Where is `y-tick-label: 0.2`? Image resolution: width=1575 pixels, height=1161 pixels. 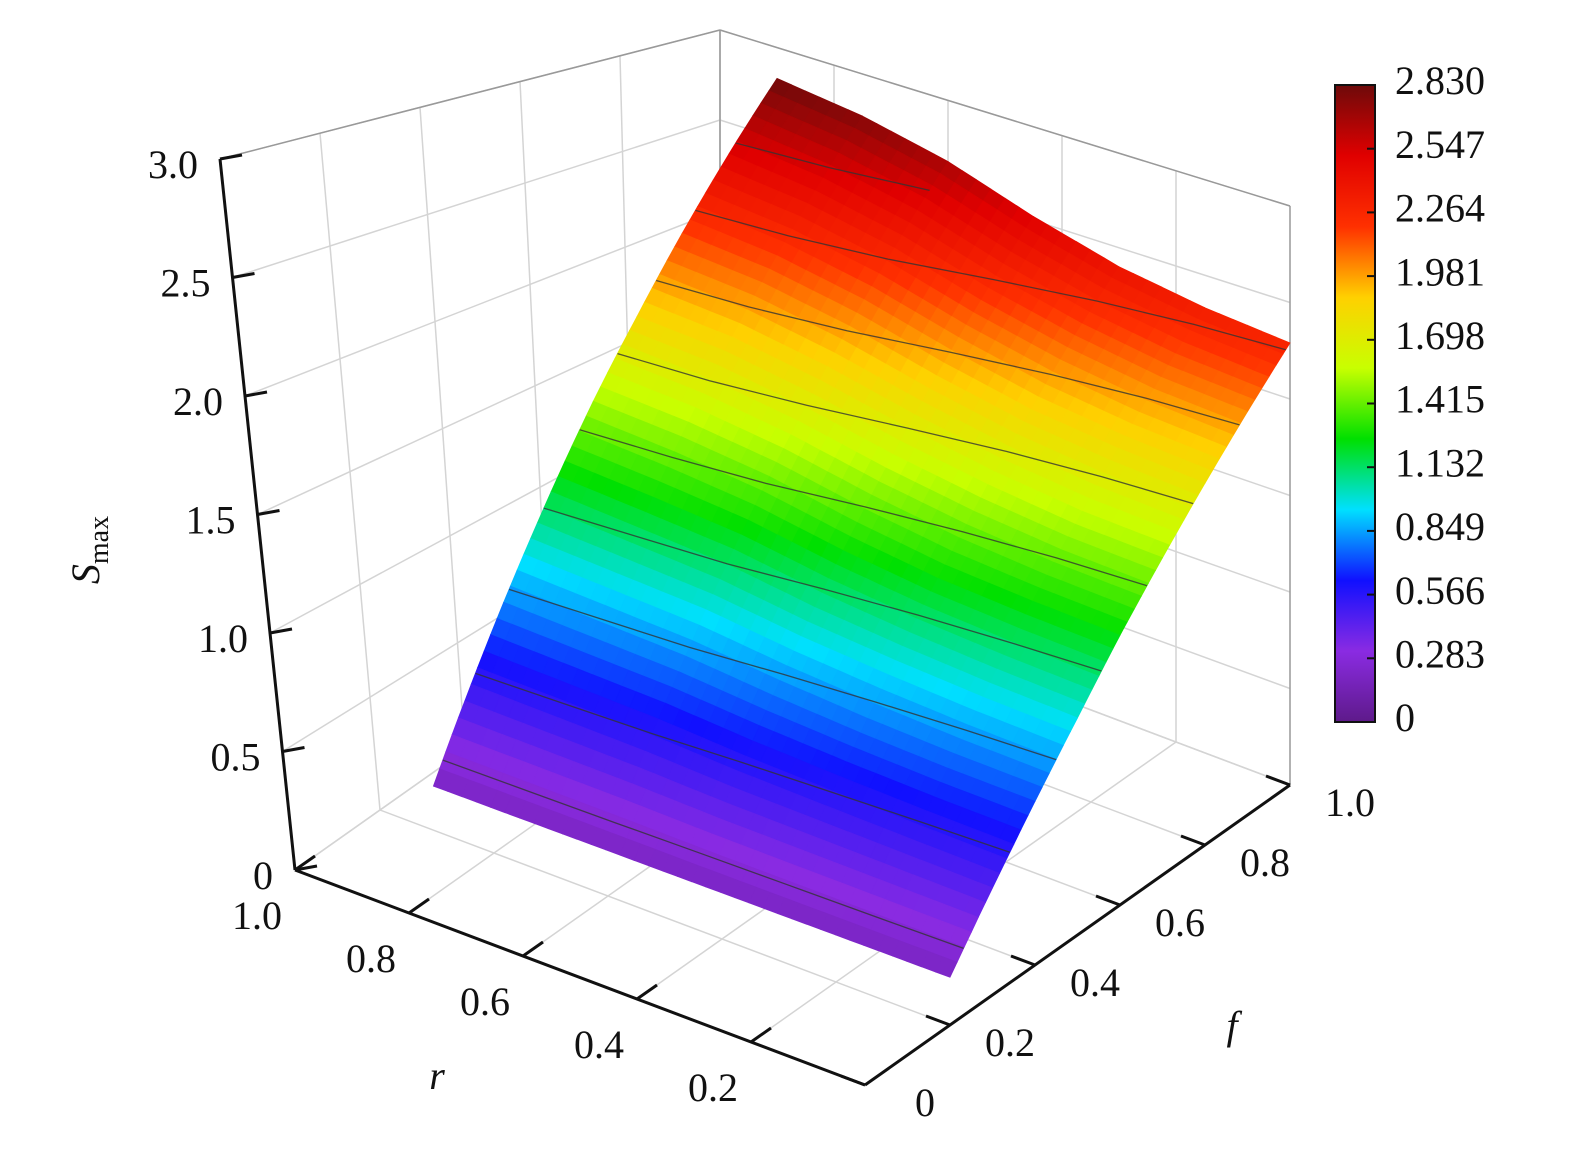
y-tick-label: 0.2 is located at coordinates (1010, 1042).